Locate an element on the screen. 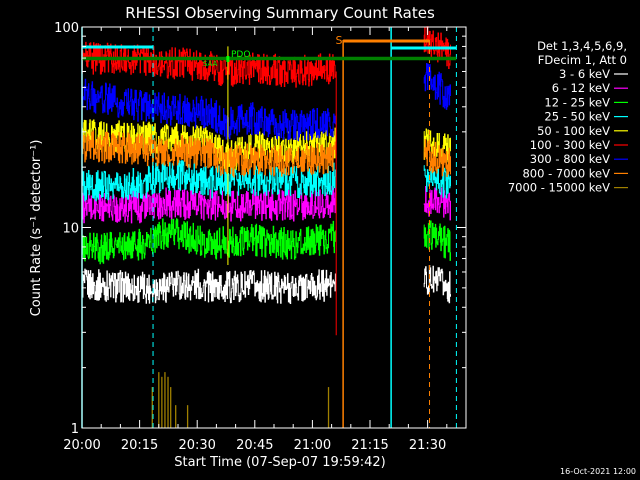 The height and width of the screenshot is (480, 640). legend-header-line-1: Det 1,3,4,5,6,9, is located at coordinates (582, 46).